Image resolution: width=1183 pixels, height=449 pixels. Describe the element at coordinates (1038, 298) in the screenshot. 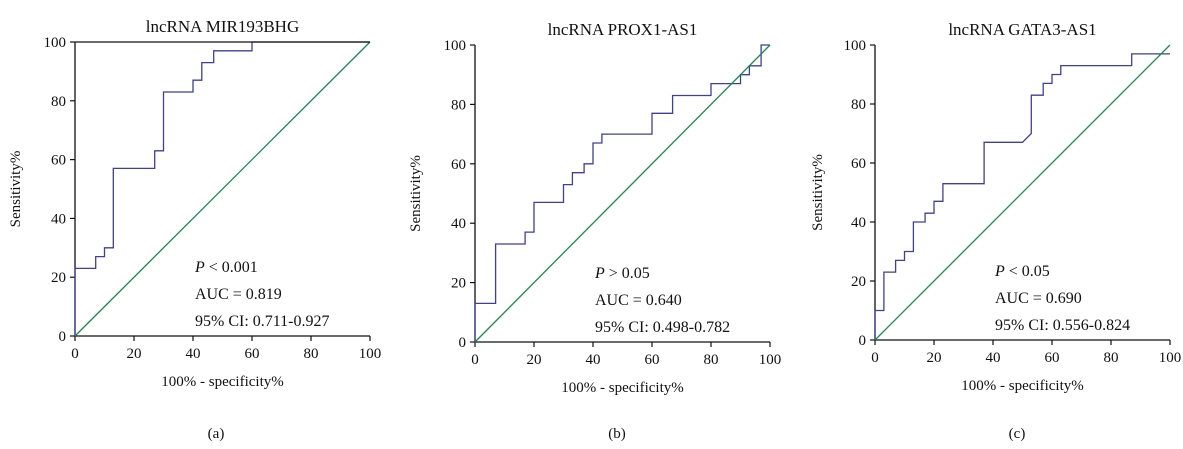

I see `auc-annotation: AUC = 0.690` at that location.